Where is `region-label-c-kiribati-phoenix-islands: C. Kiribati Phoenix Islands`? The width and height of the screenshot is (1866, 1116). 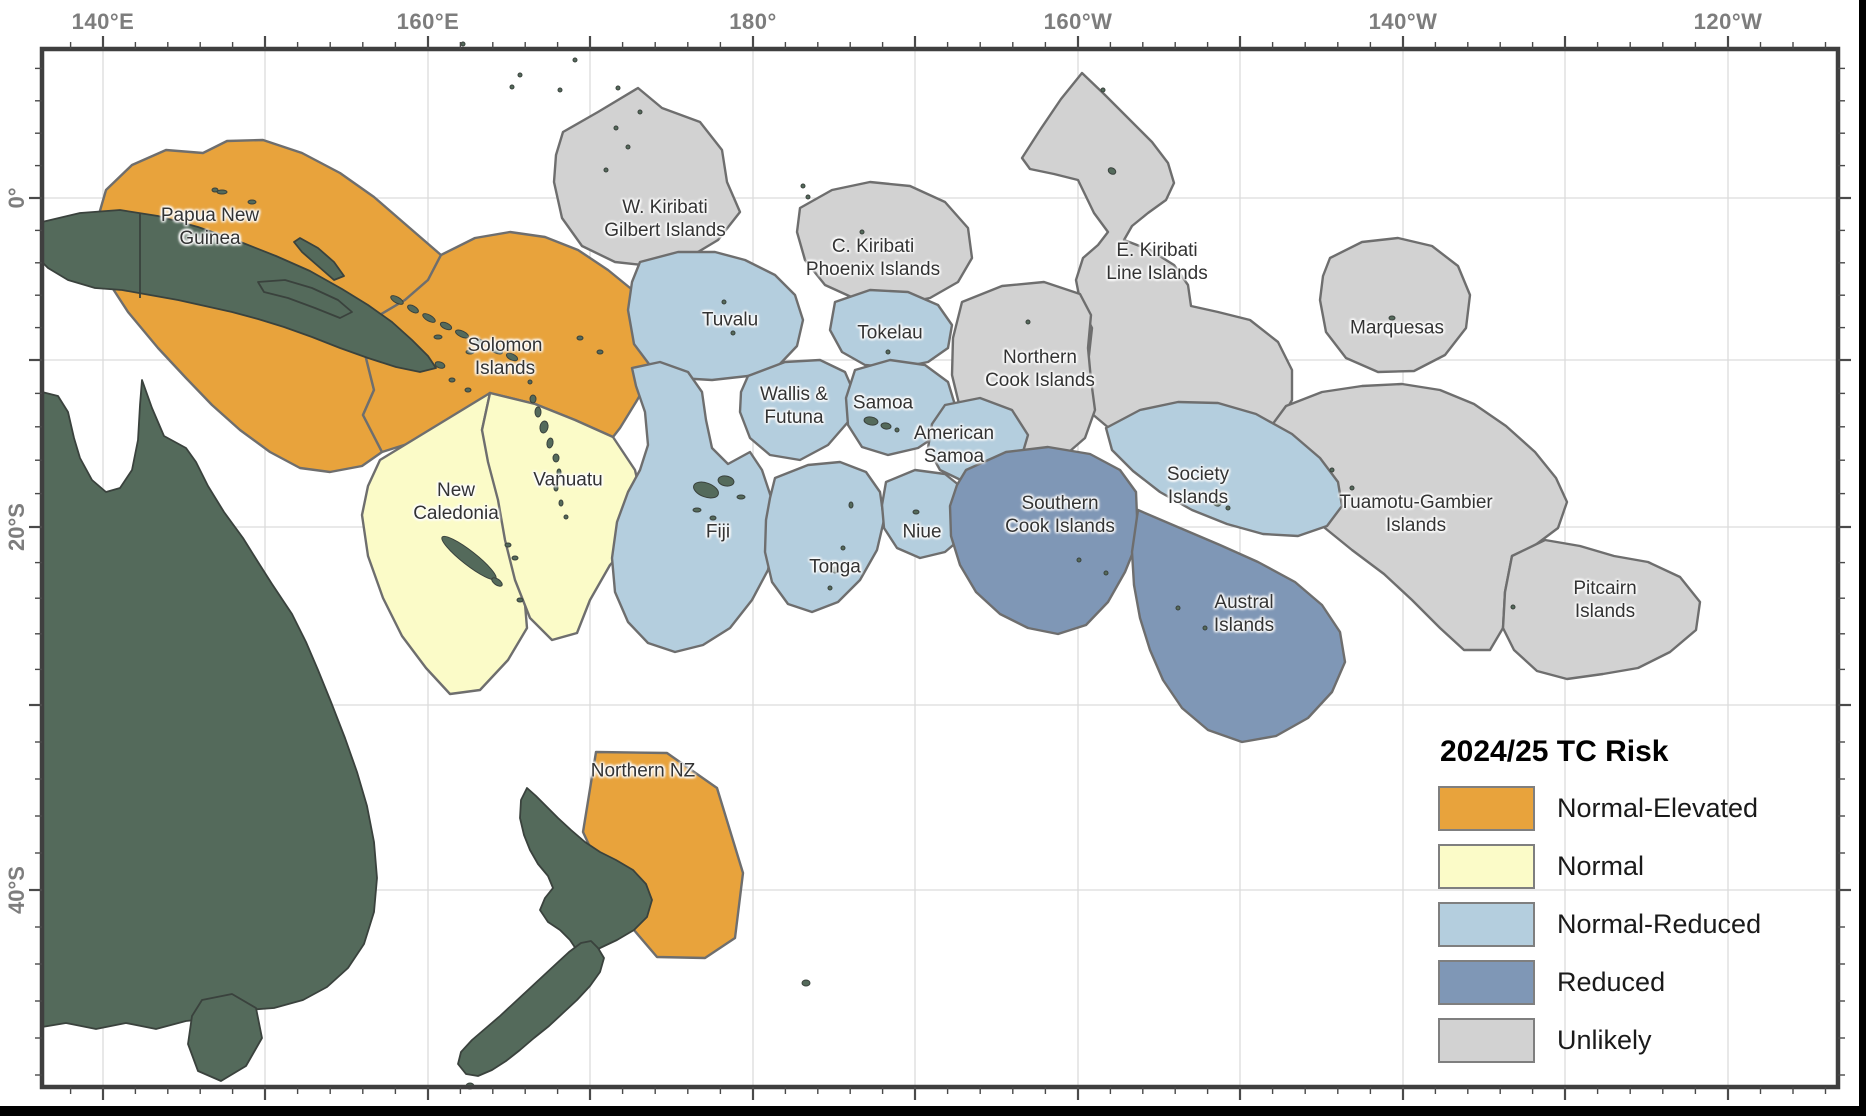 region-label-c-kiribati-phoenix-islands: C. Kiribati Phoenix Islands is located at coordinates (873, 257).